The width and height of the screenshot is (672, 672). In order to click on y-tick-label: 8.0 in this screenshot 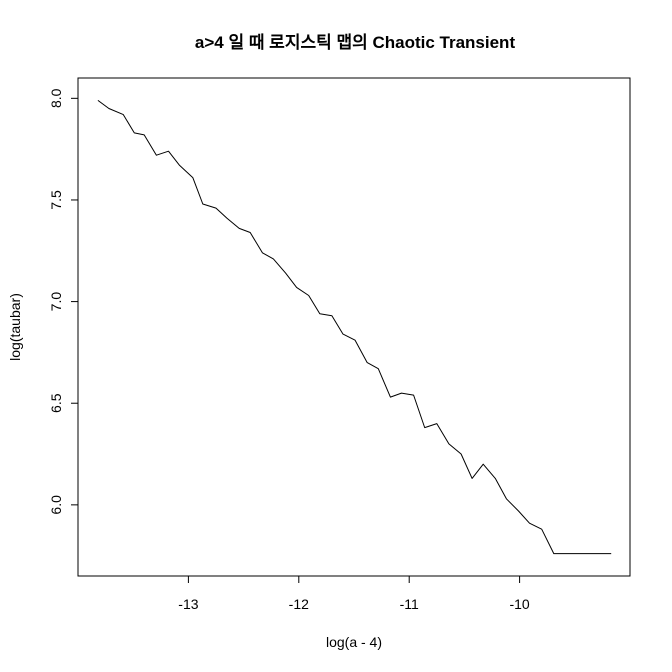, I will do `click(56, 98)`.